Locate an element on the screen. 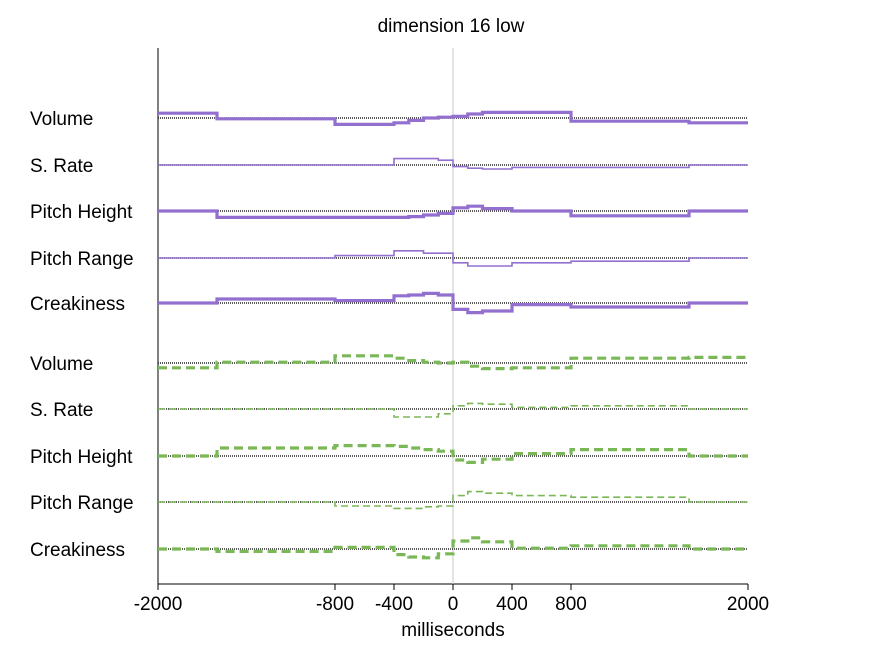  row-7: S. Rate is located at coordinates (389, 410).